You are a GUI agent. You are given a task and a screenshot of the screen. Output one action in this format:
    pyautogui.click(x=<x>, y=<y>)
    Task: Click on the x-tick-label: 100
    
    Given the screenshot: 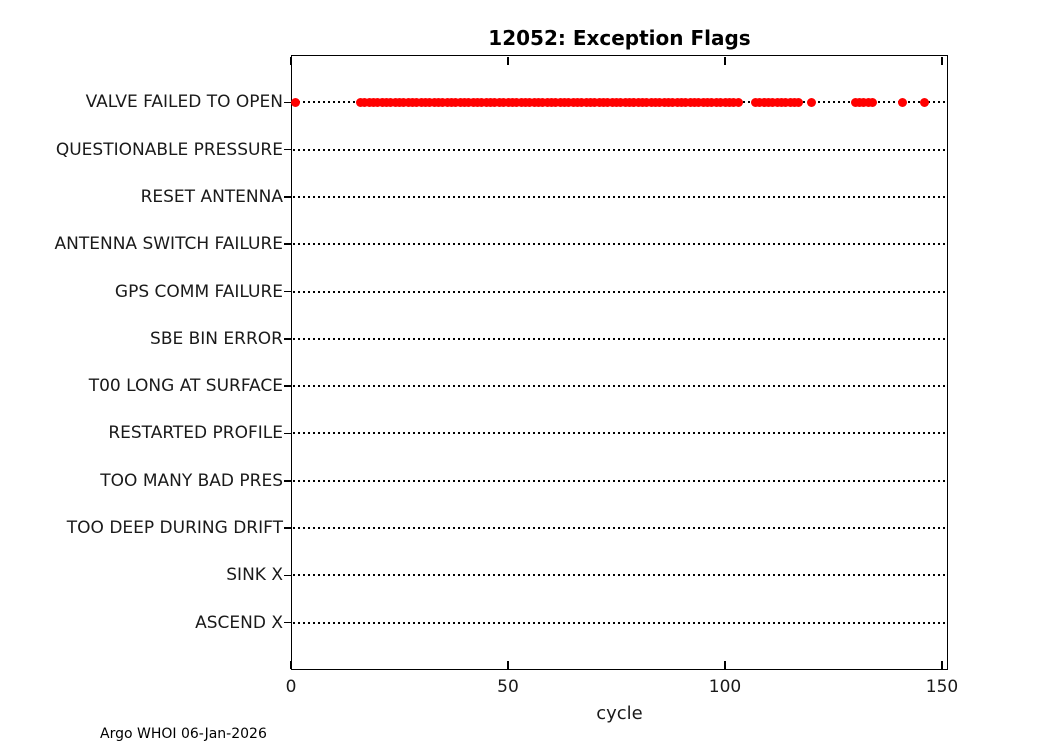 What is the action you would take?
    pyautogui.click(x=725, y=687)
    